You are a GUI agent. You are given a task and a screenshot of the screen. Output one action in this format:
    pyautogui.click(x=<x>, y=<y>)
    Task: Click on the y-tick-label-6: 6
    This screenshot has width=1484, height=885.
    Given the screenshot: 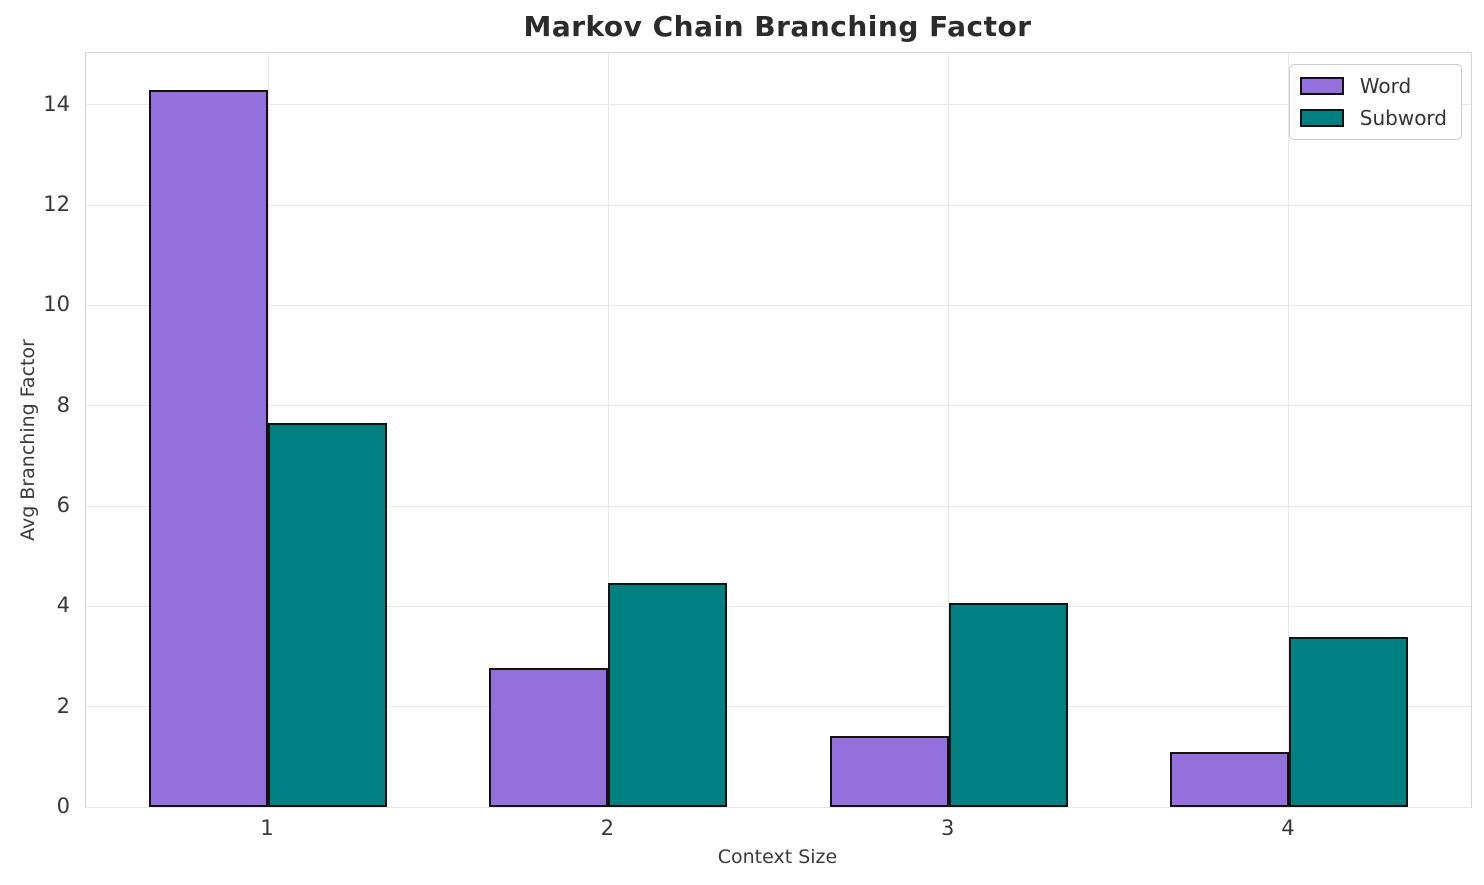 What is the action you would take?
    pyautogui.click(x=63, y=505)
    